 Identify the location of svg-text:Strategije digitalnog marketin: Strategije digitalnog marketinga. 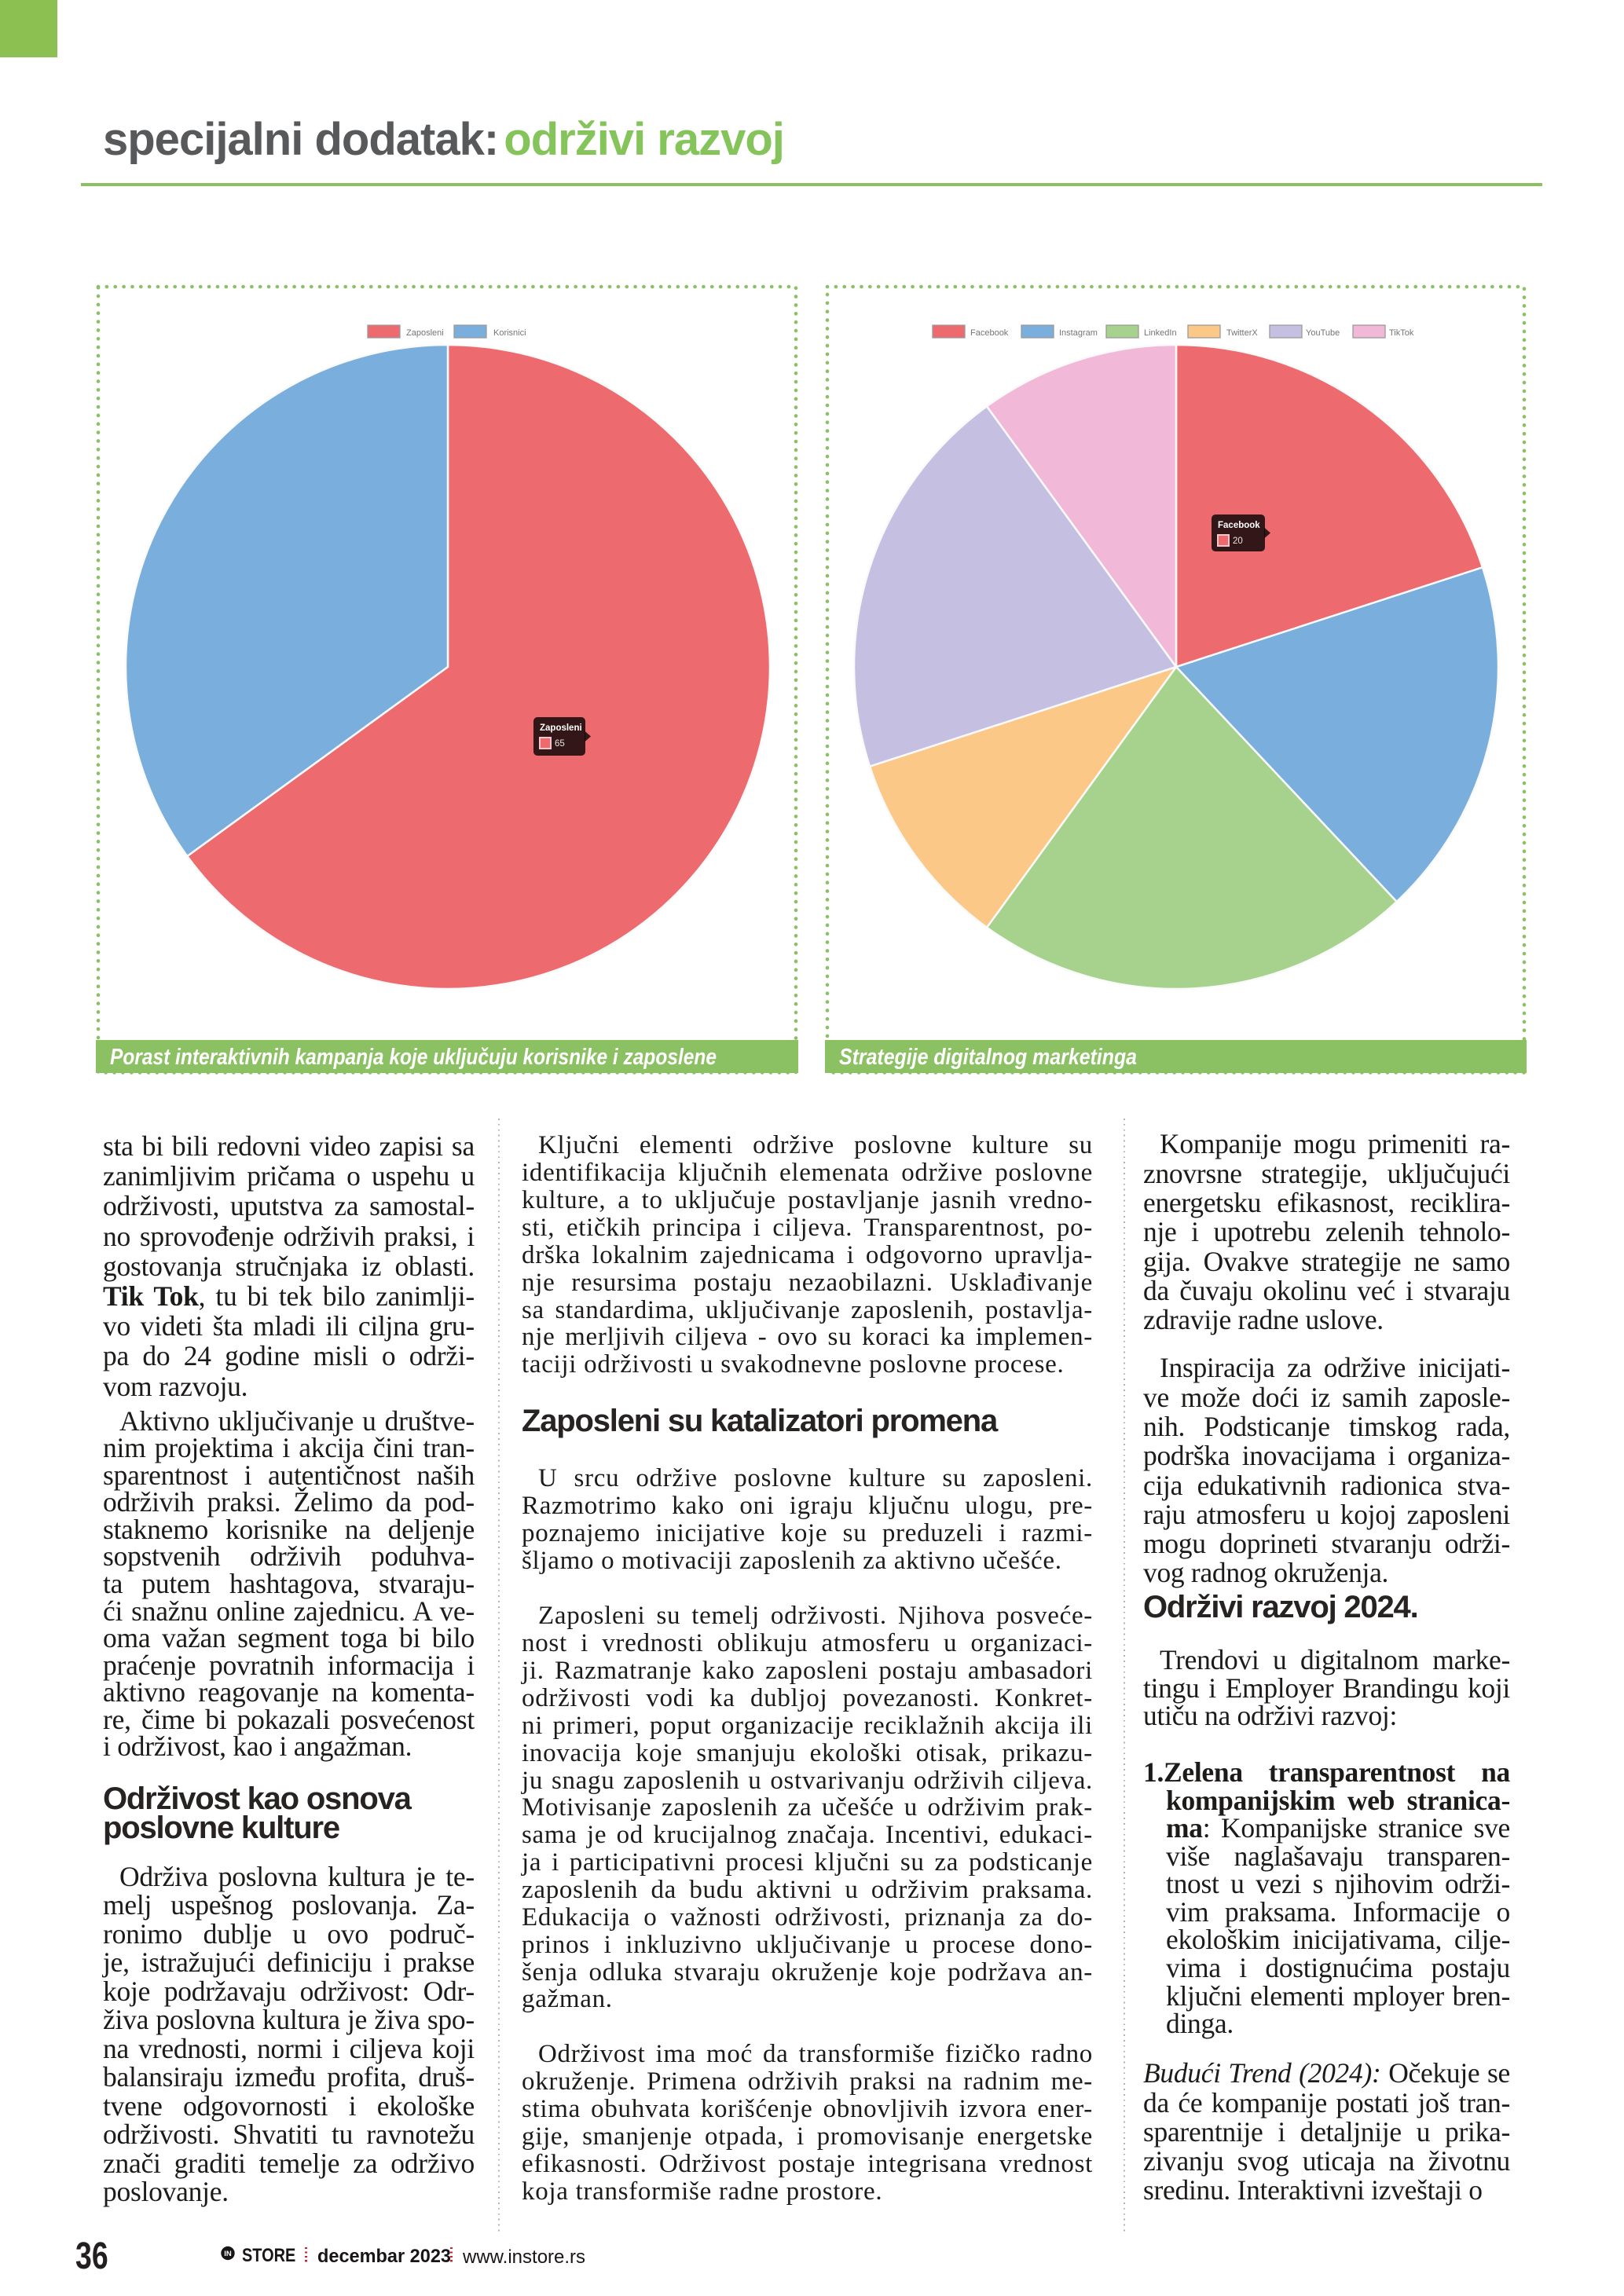
(988, 1057).